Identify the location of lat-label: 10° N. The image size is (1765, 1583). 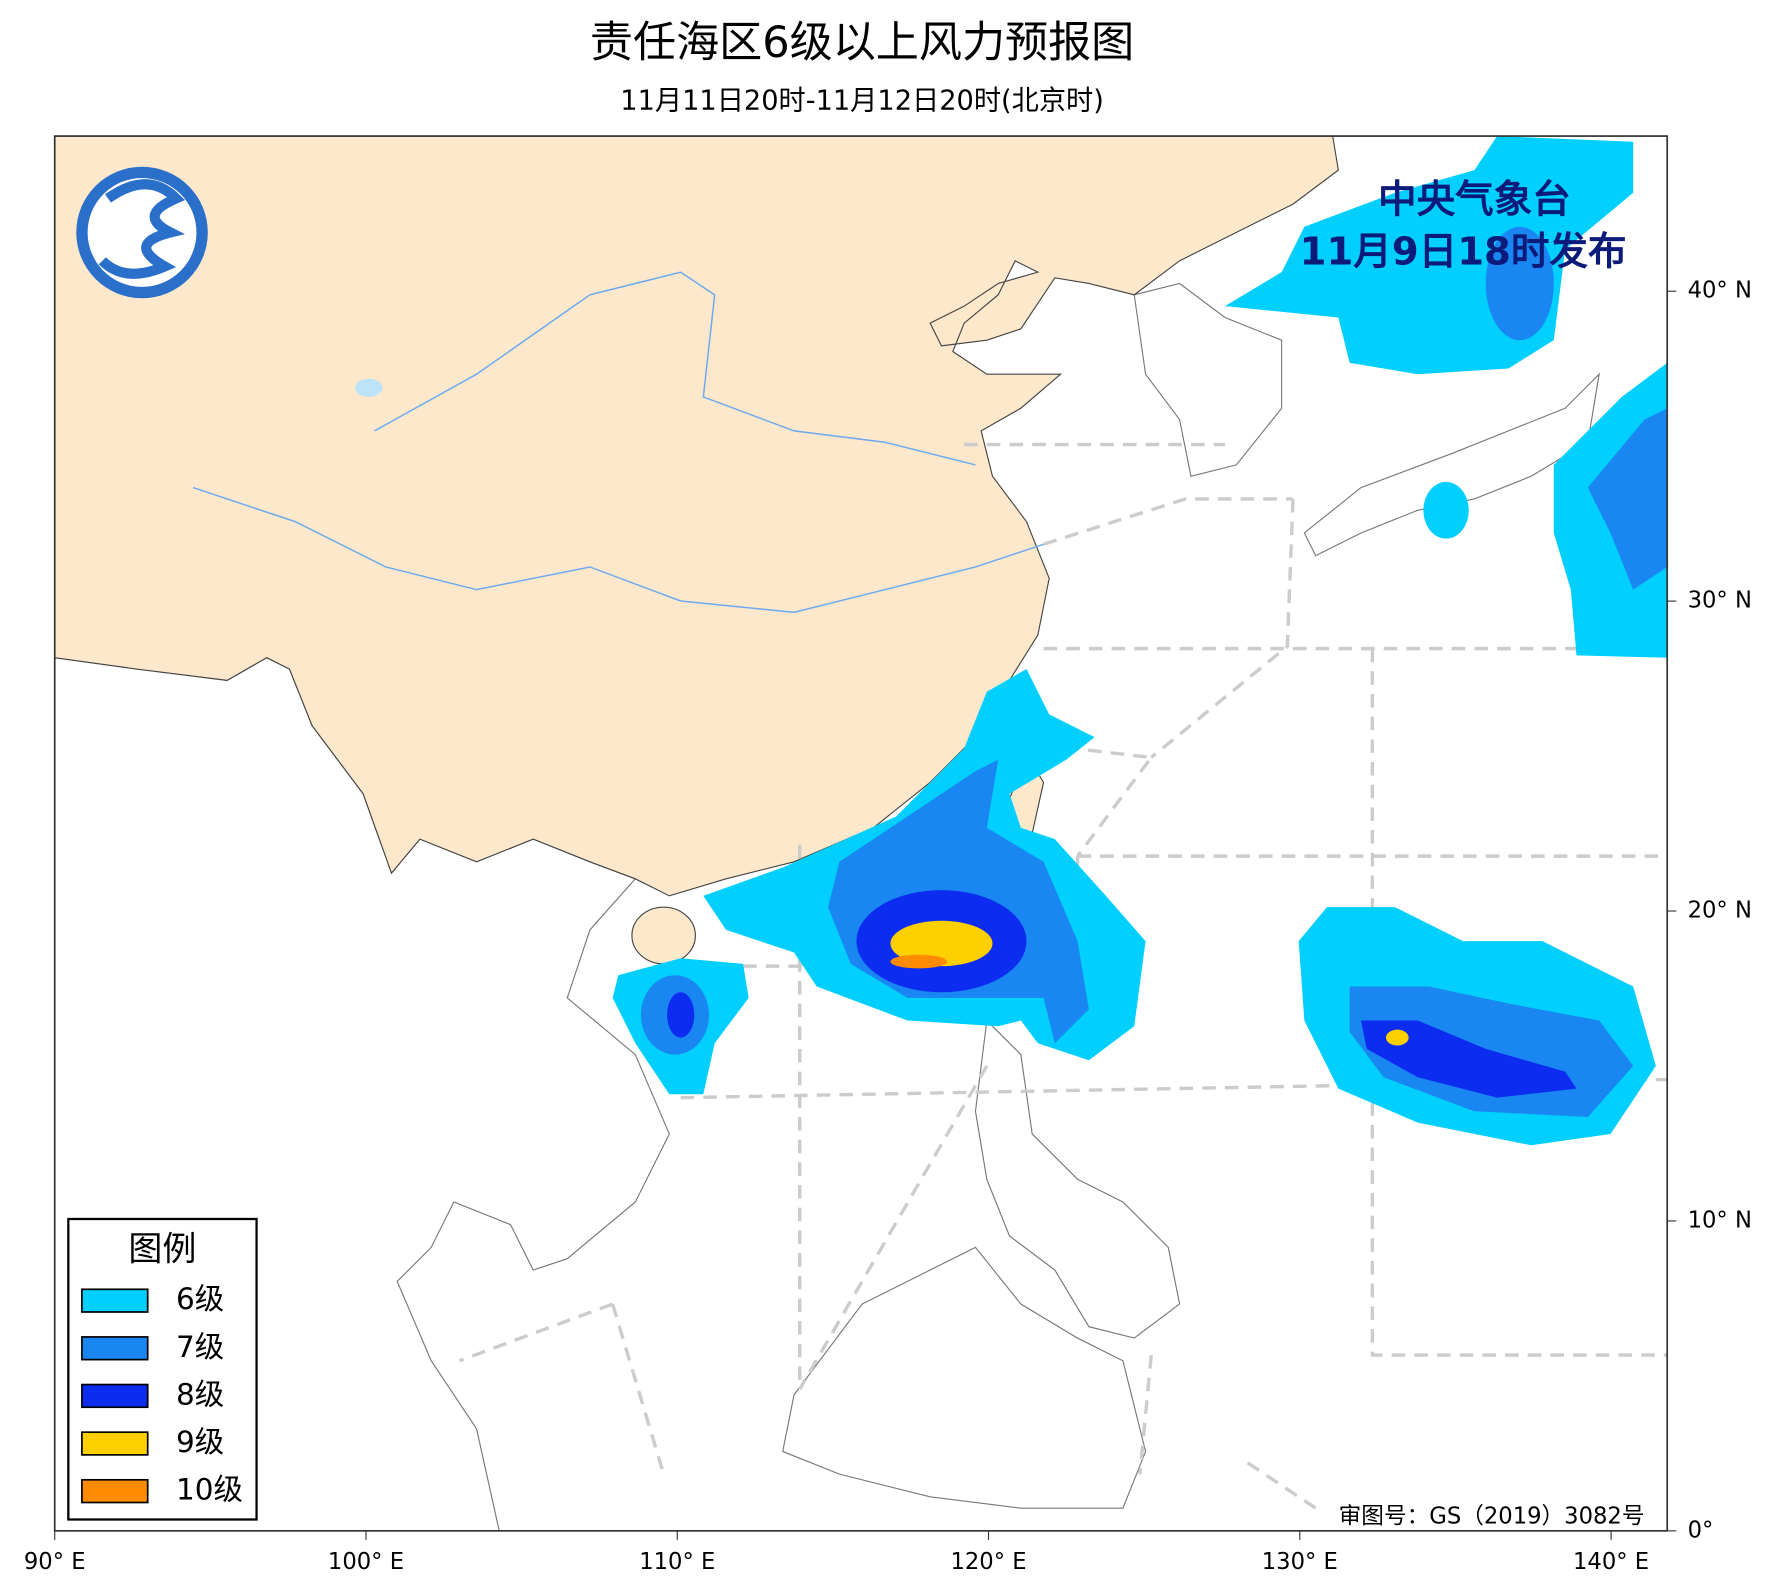
(1720, 1220).